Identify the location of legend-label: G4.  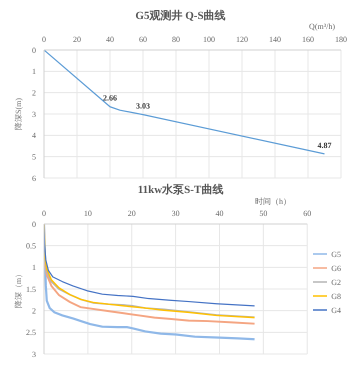
(336, 310).